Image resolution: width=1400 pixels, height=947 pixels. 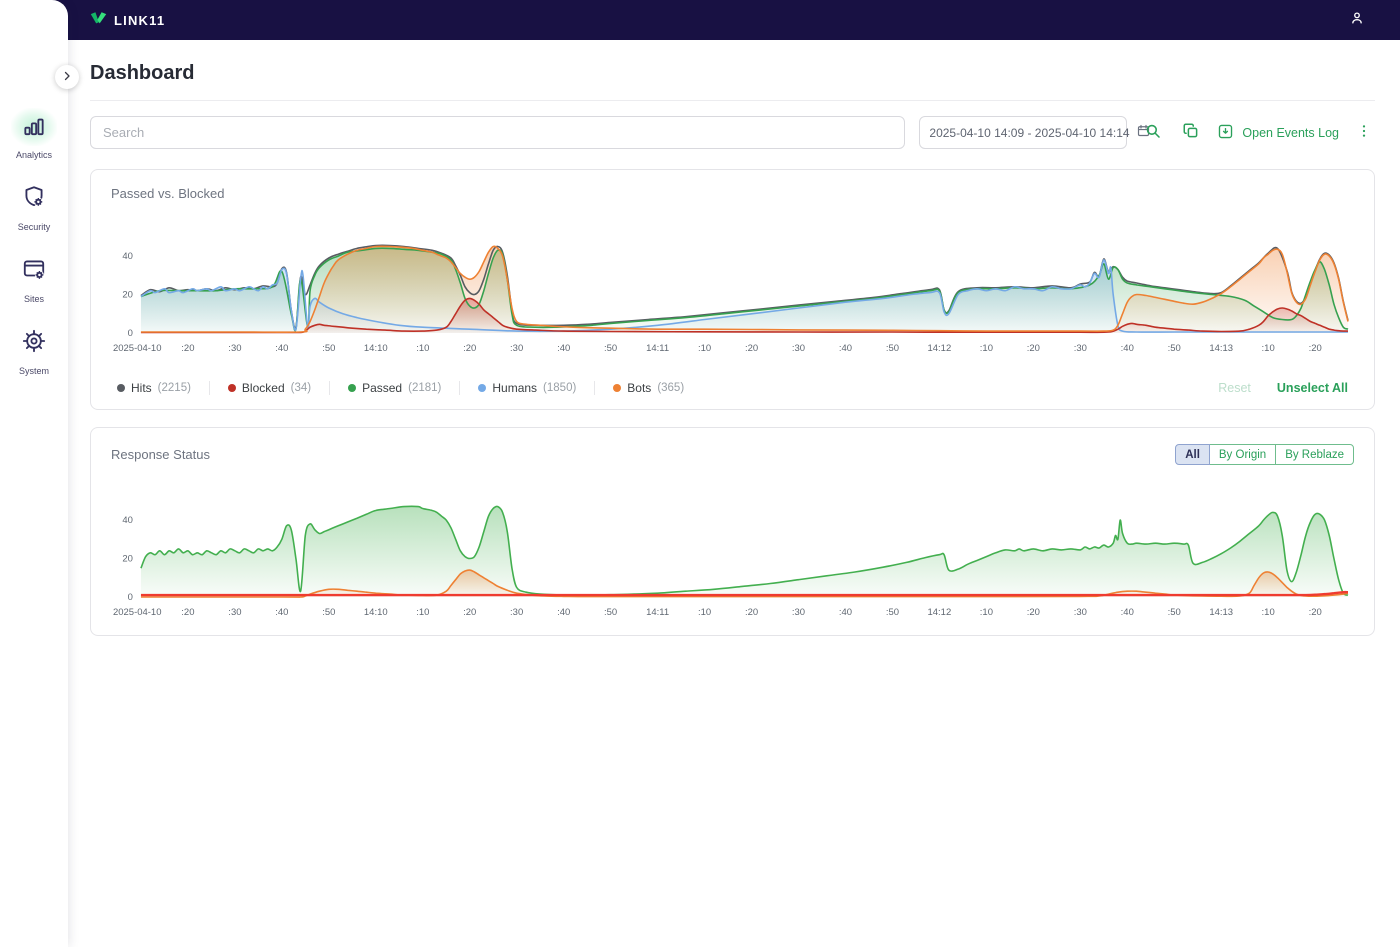 What do you see at coordinates (1225, 133) in the screenshot?
I see `open-log-icon` at bounding box center [1225, 133].